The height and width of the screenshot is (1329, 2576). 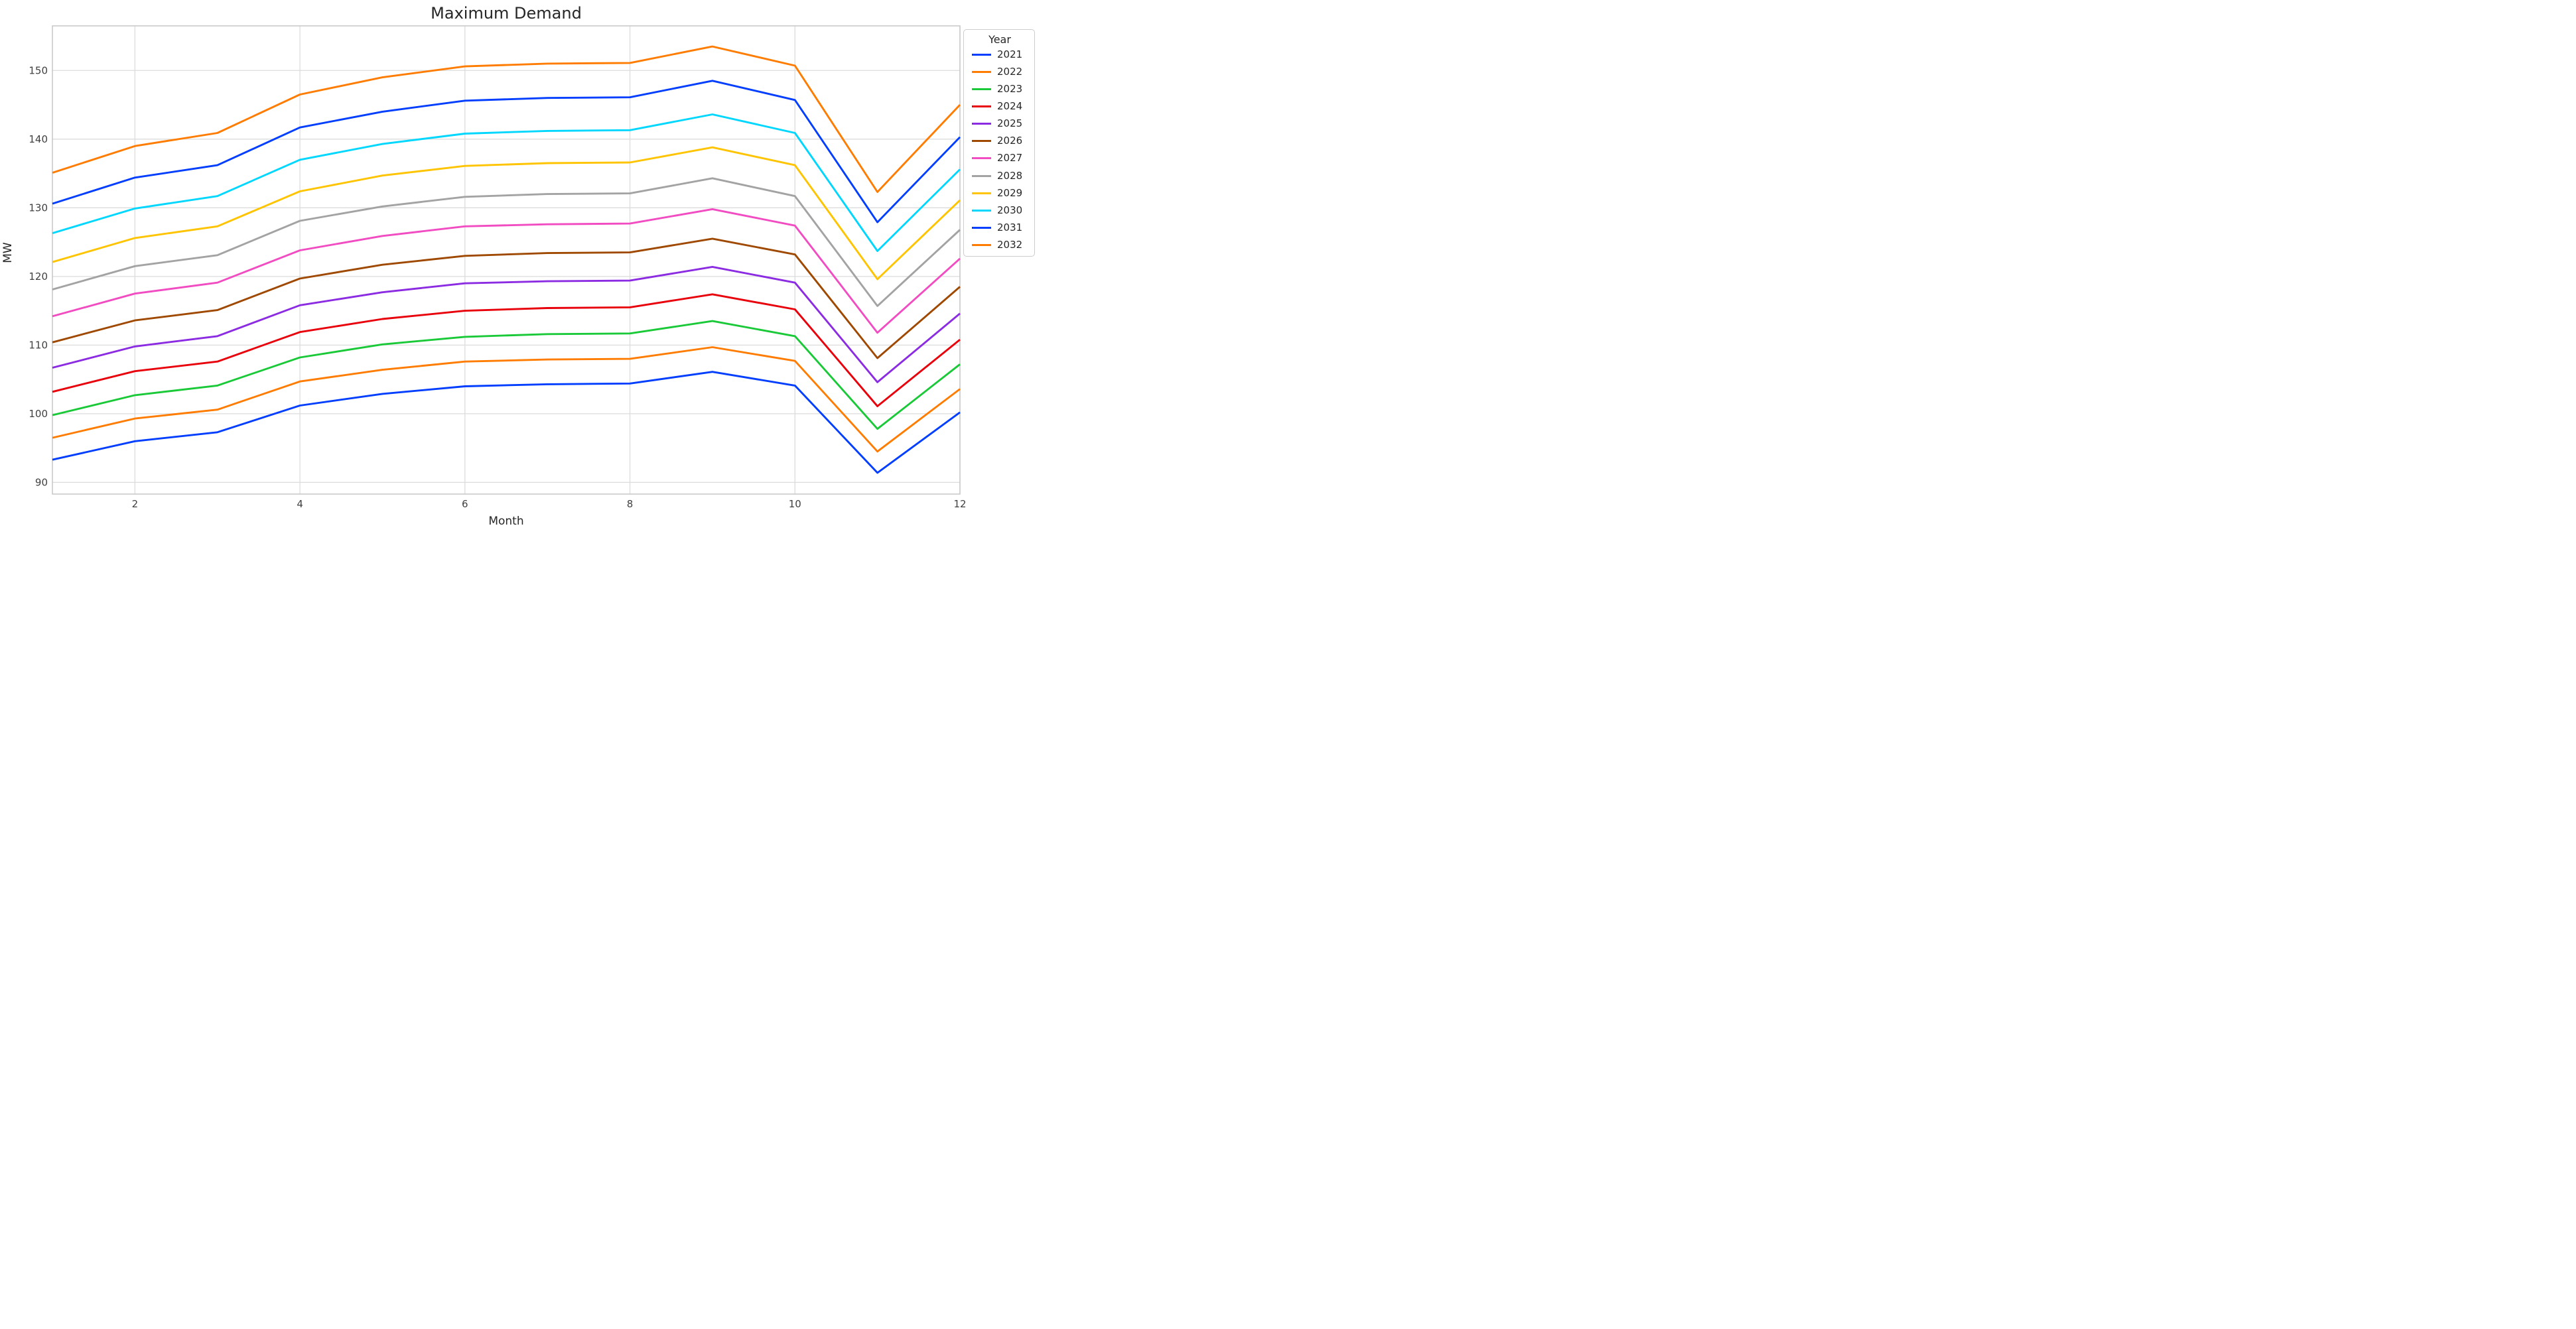 What do you see at coordinates (1010, 227) in the screenshot?
I see `legend-item-label: 2031` at bounding box center [1010, 227].